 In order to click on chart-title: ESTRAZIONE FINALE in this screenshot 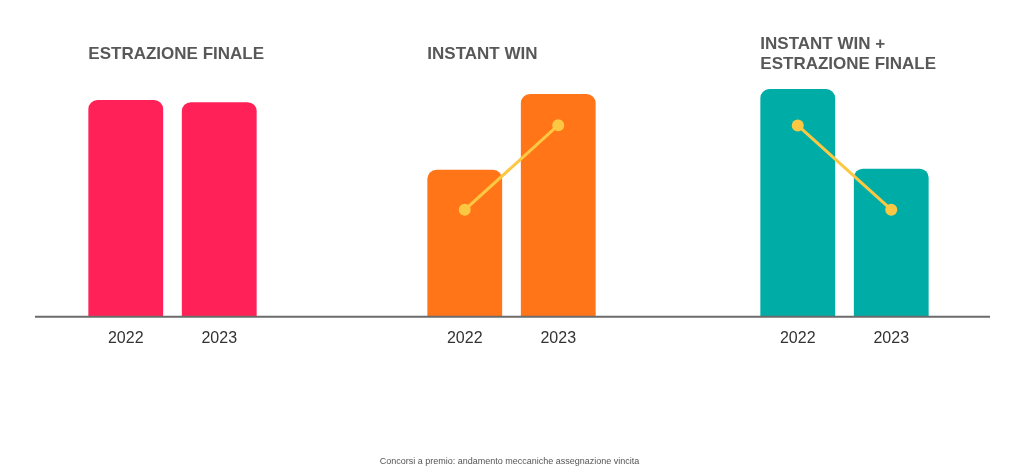, I will do `click(176, 54)`.